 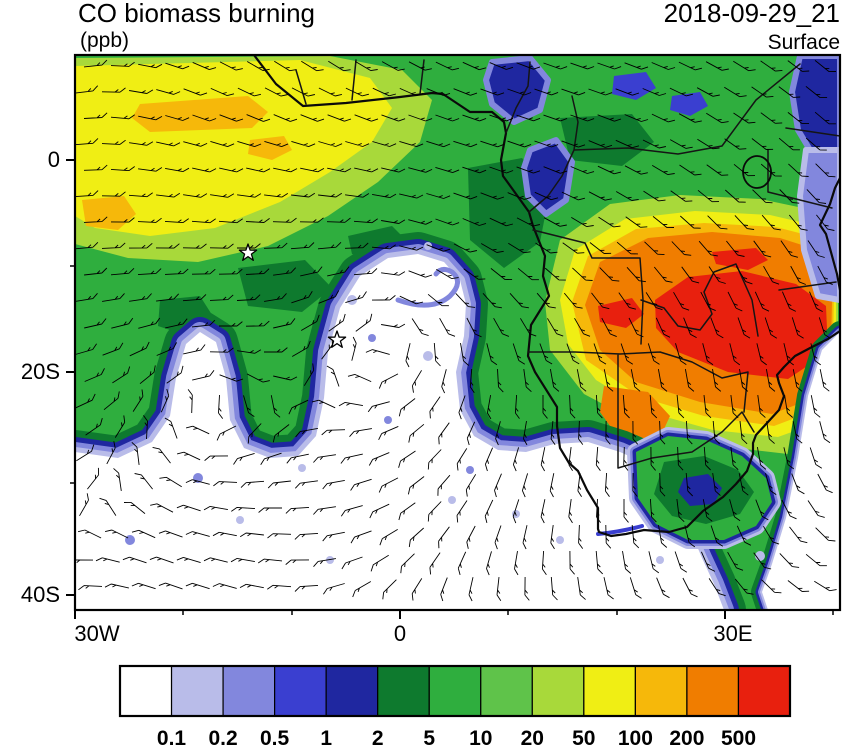 I want to click on lon-tick-label-30w: 30W, so click(x=96, y=633).